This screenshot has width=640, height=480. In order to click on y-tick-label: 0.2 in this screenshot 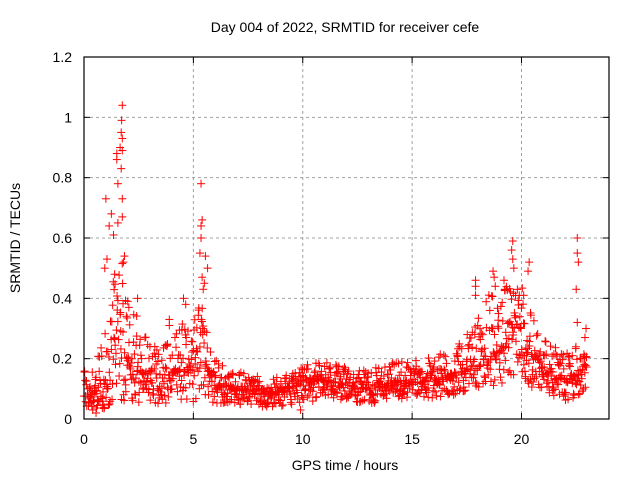, I will do `click(63, 359)`.